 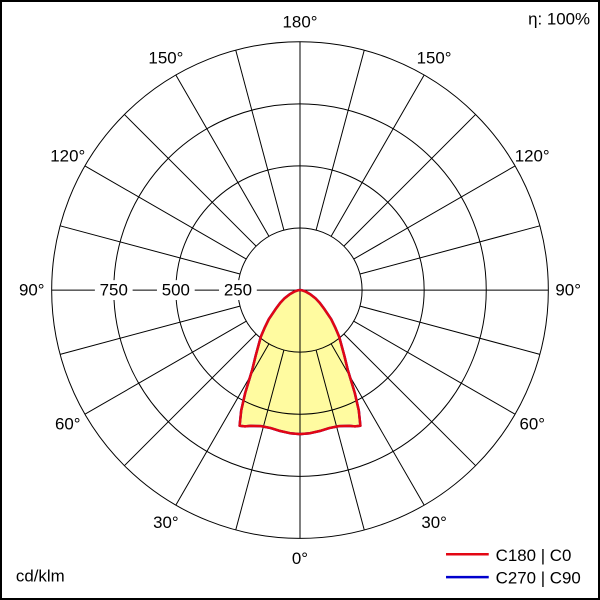 What do you see at coordinates (513, 567) in the screenshot?
I see `legend: C180 | C0 C270 | C90` at bounding box center [513, 567].